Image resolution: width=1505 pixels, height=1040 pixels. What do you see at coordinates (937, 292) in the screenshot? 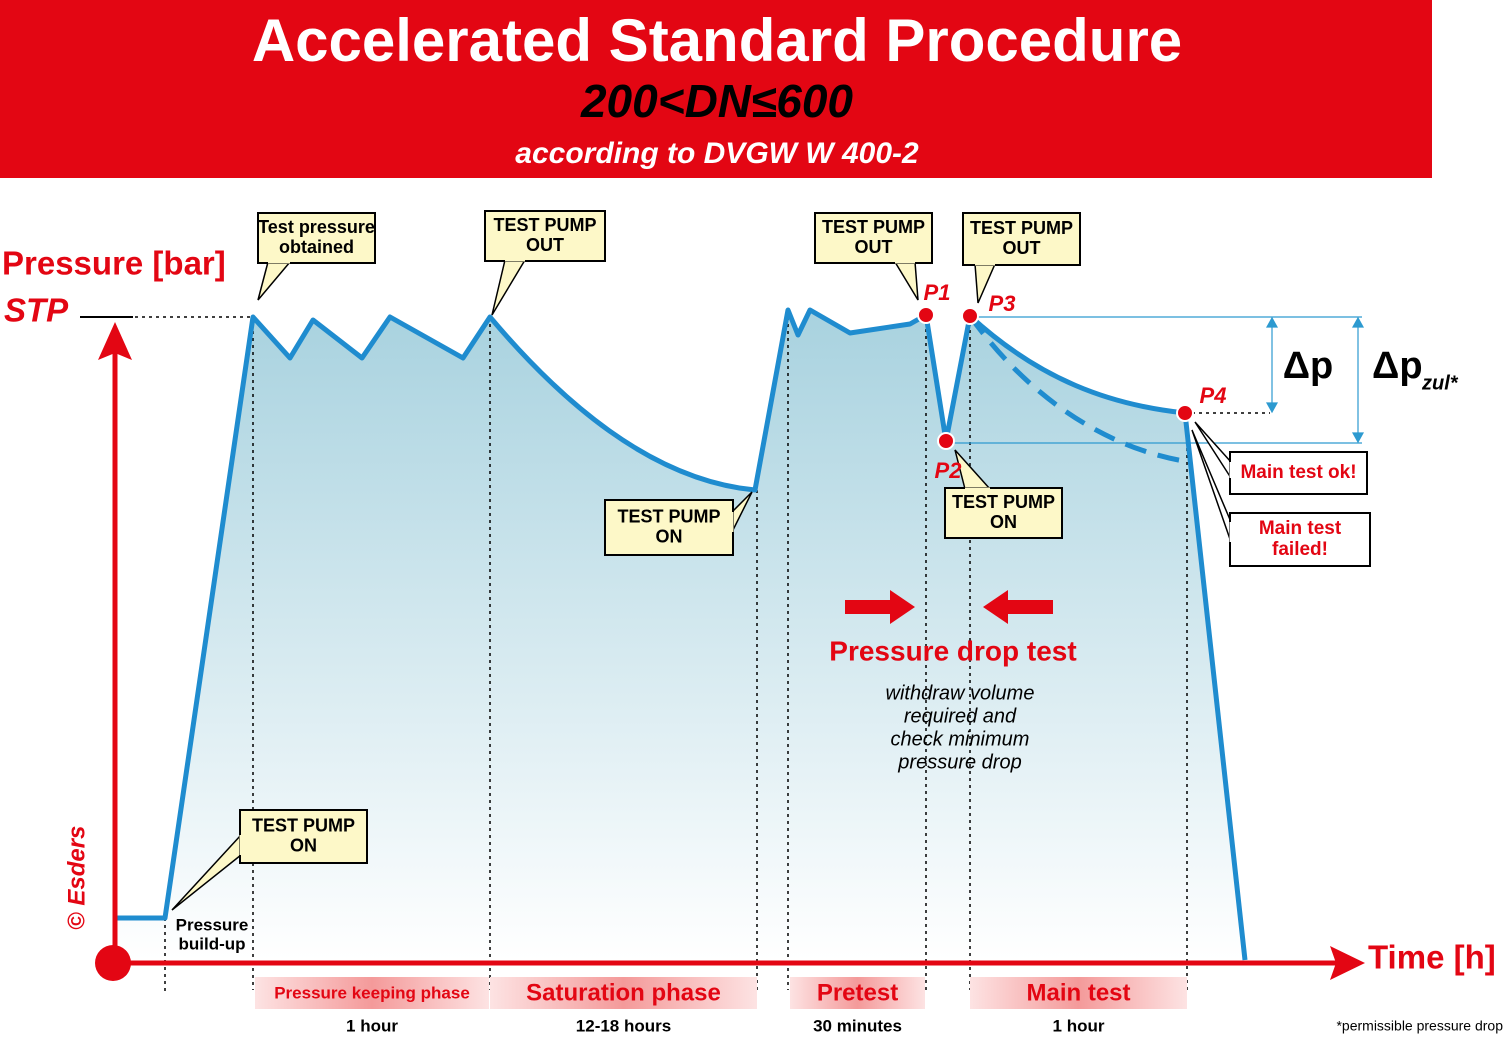
I see `point-label: P1` at bounding box center [937, 292].